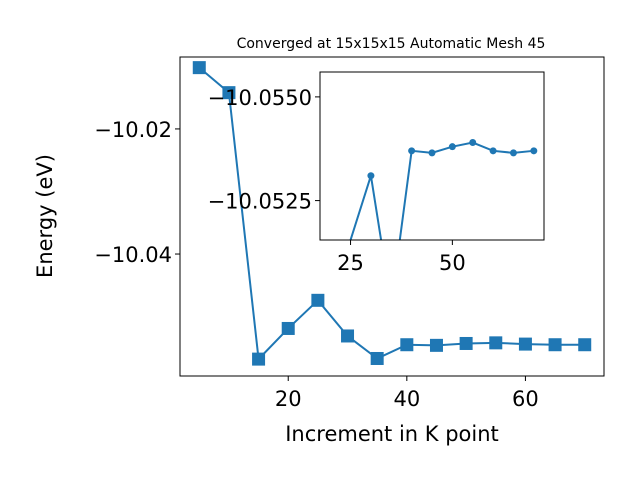 This screenshot has width=640, height=480. Describe the element at coordinates (260, 98) in the screenshot. I see `inset-y-tick-label: −10.0550` at that location.